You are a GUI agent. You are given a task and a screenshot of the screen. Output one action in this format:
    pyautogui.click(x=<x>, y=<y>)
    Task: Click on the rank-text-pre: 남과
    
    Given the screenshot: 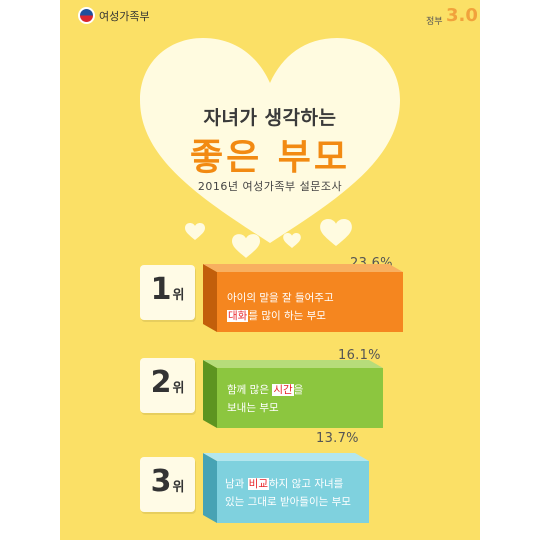 What is the action you would take?
    pyautogui.click(x=236, y=484)
    